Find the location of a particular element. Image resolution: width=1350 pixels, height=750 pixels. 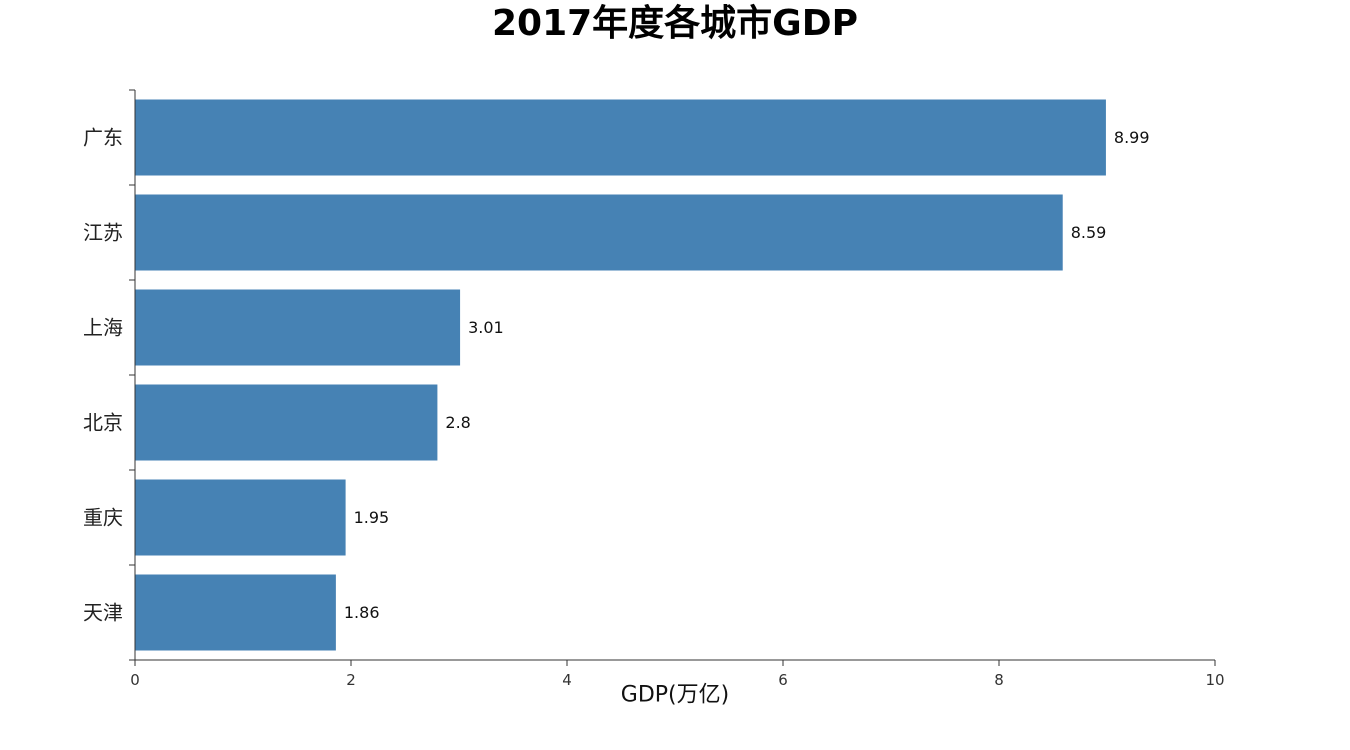

chart-title: 2017年度各城市GDP is located at coordinates (674, 23).